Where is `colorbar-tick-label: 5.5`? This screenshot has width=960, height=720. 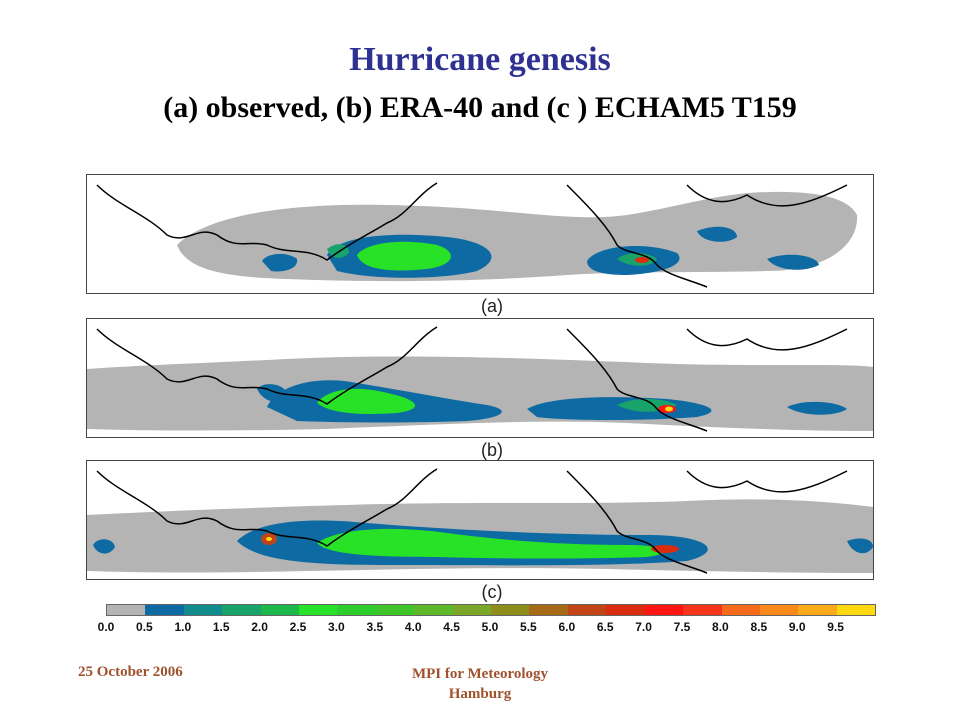
colorbar-tick-label: 5.5 is located at coordinates (528, 627).